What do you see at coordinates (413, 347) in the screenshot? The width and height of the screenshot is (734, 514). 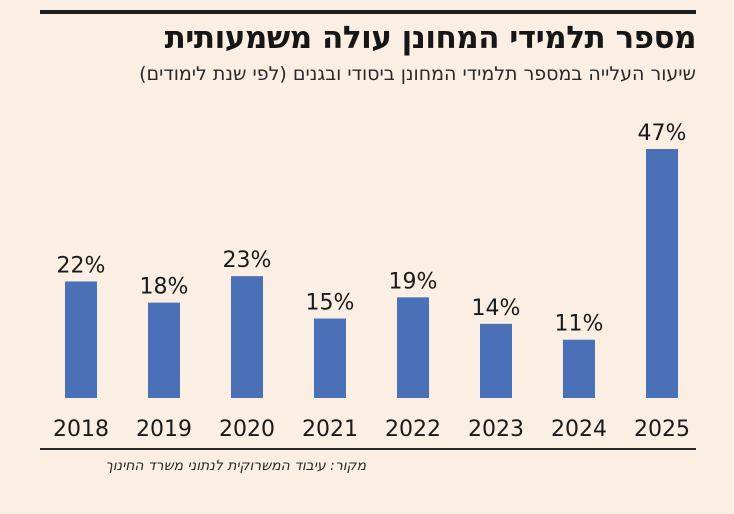 I see `bar-2022` at bounding box center [413, 347].